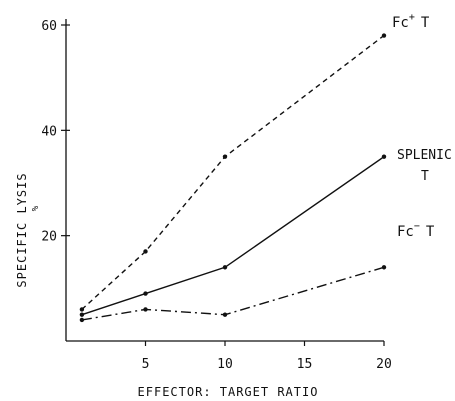 Image resolution: width=455 pixels, height=401 pixels. I want to click on x-axis-title: EFFECTOR: TARGET RATIO, so click(228, 392).